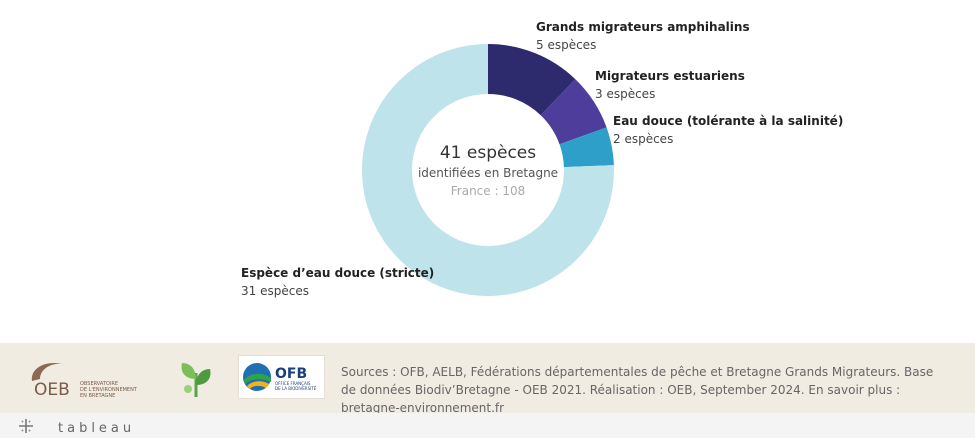 The image size is (975, 438). Describe the element at coordinates (643, 36) in the screenshot. I see `slice-label-grands-migrateurs: Grands migrateurs amphihalins 5 espèces` at that location.